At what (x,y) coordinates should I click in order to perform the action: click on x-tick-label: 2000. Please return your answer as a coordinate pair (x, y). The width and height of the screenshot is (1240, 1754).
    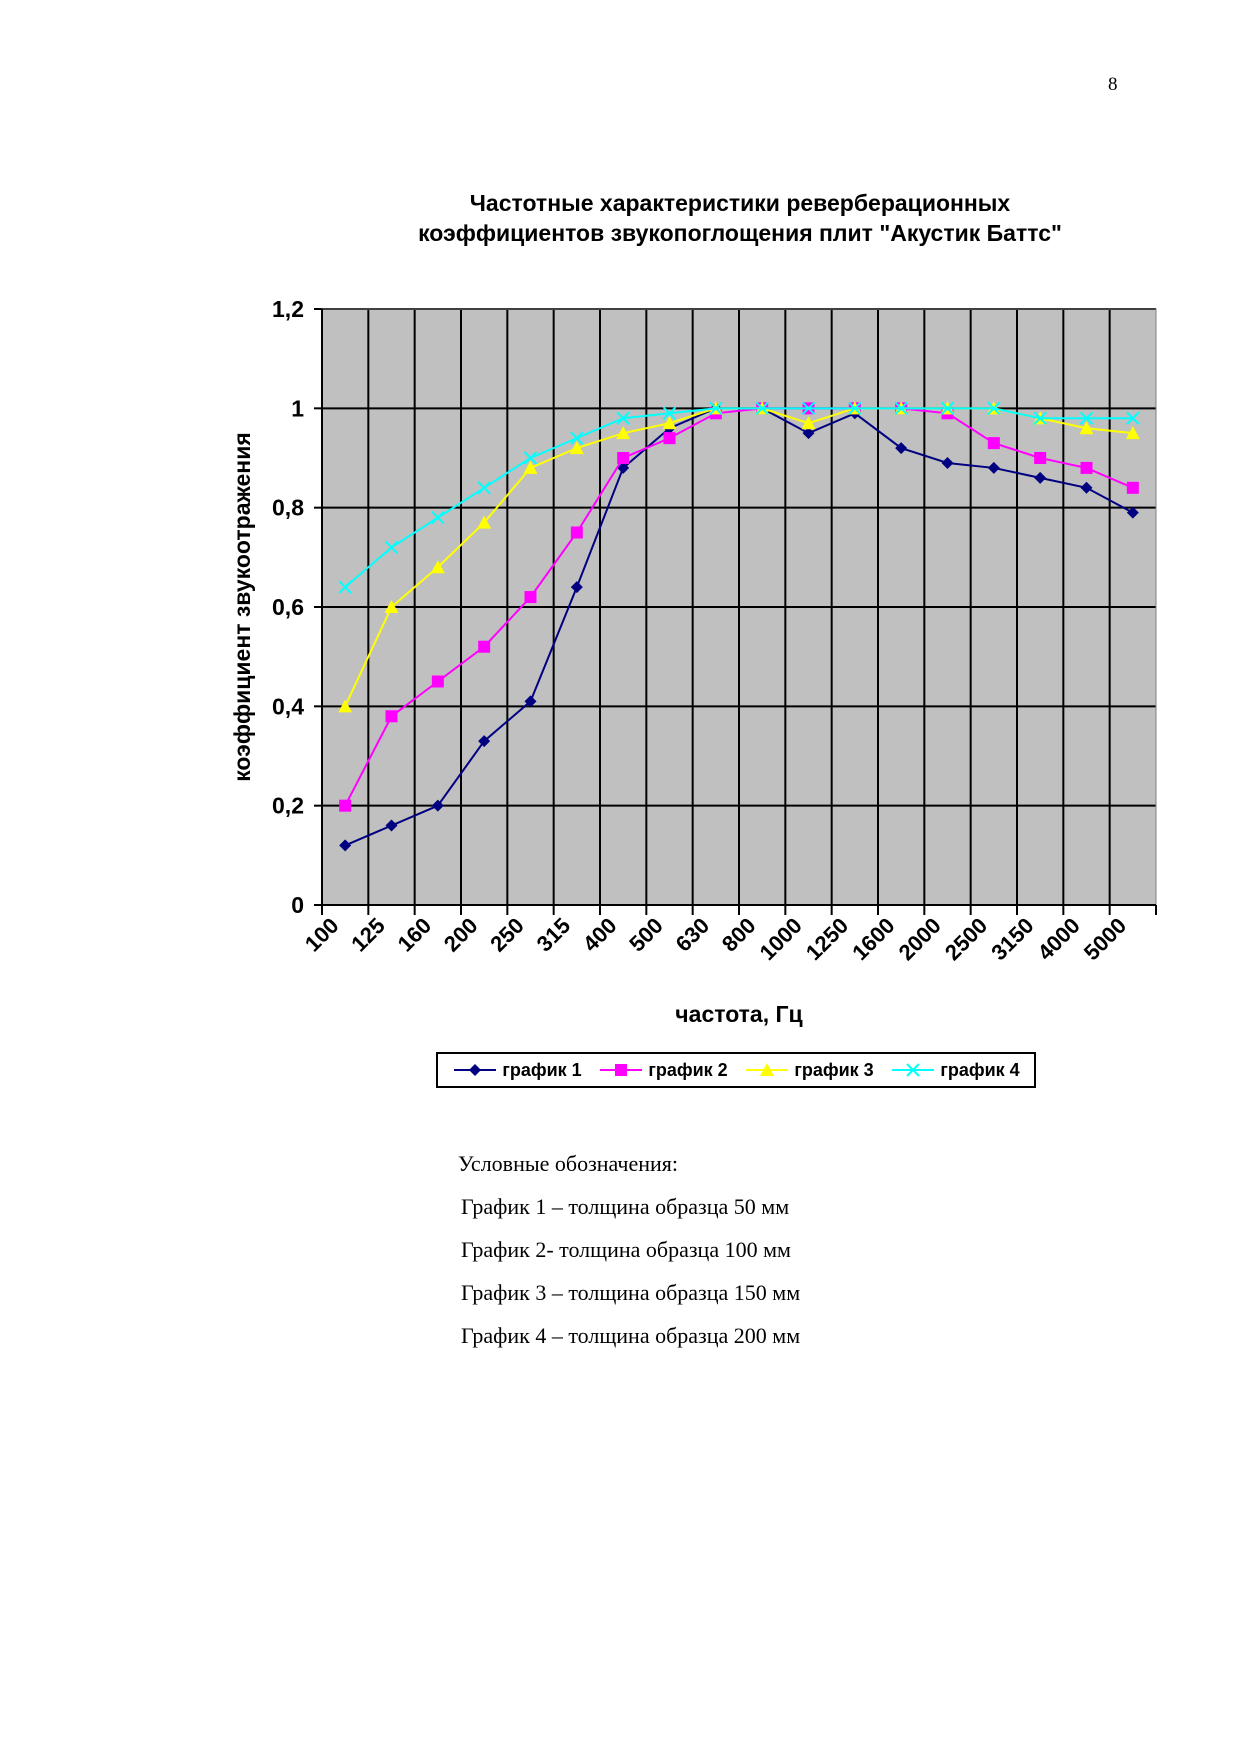
    Looking at the image, I should click on (920, 939).